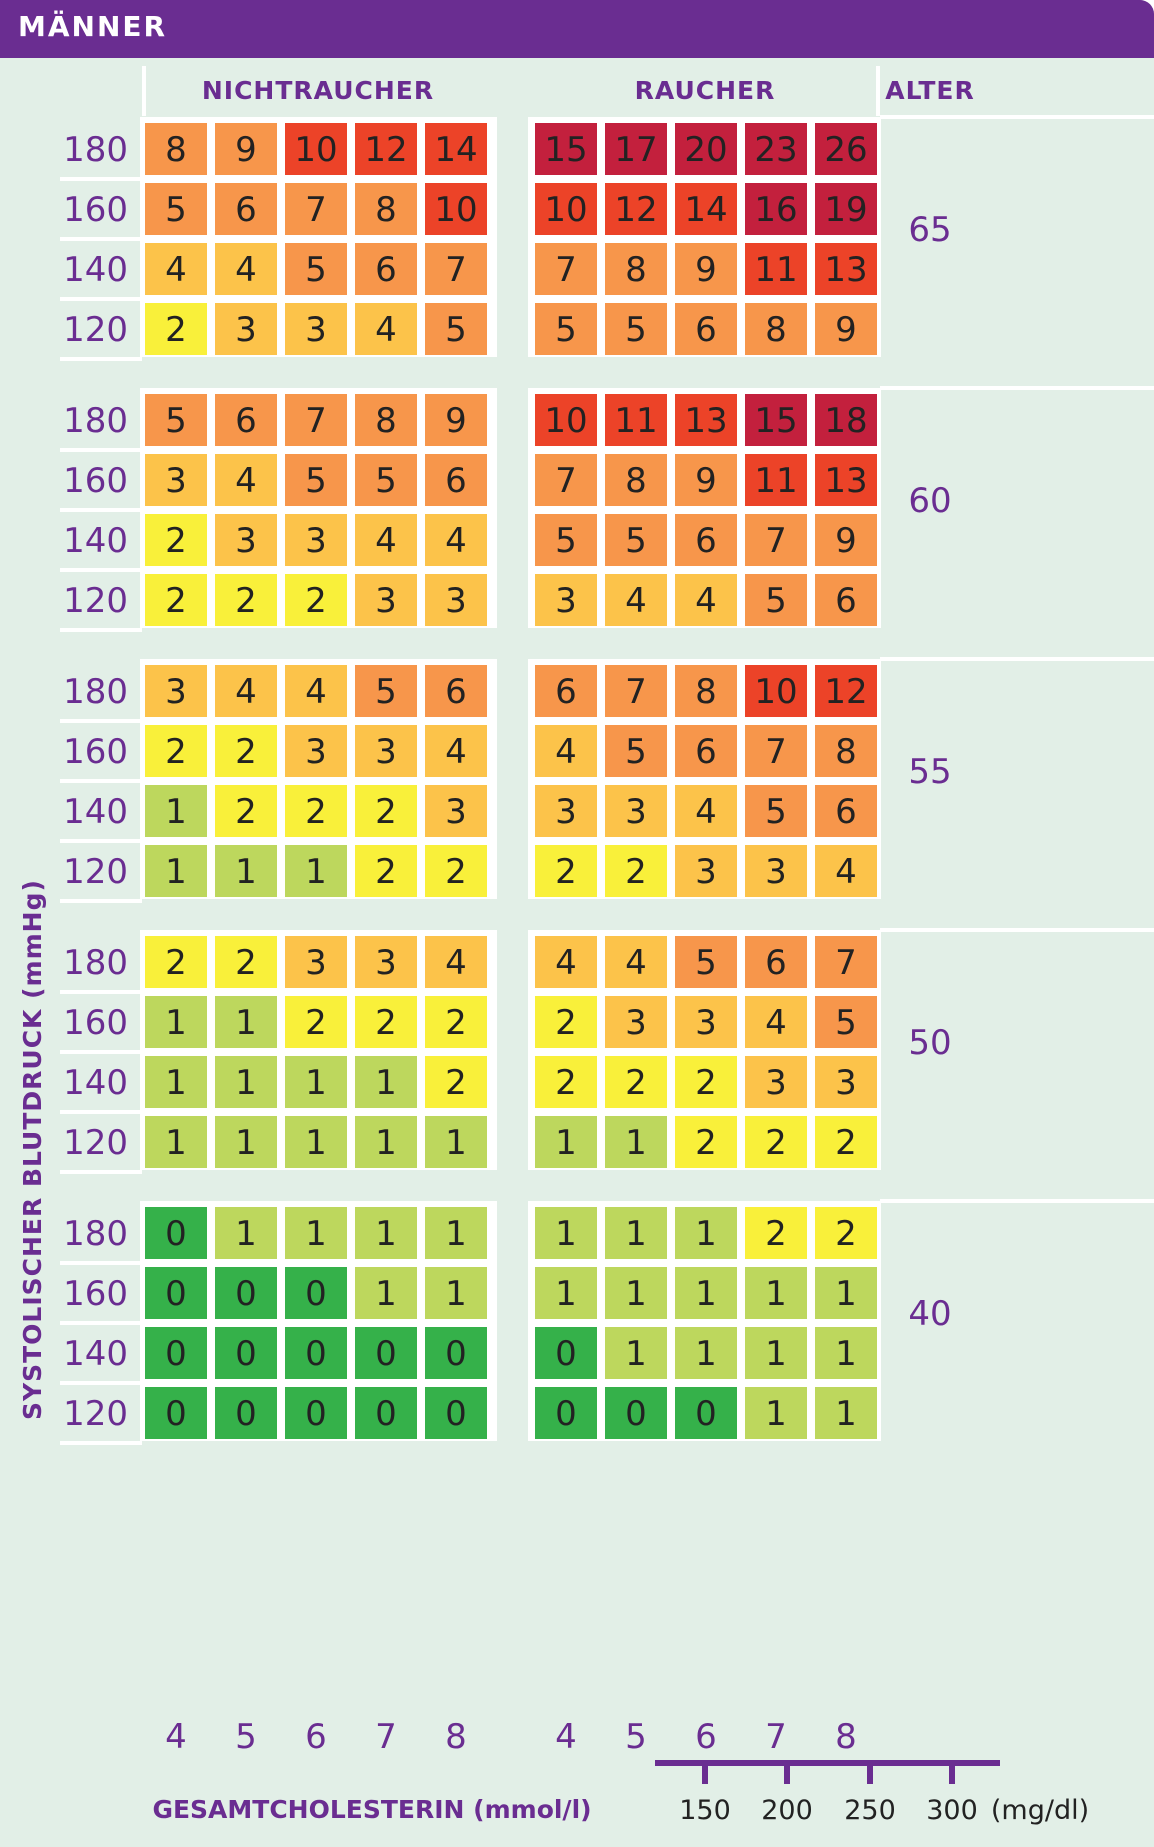 This screenshot has width=1154, height=1847. Describe the element at coordinates (705, 150) in the screenshot. I see `cell-value-raucher: 20` at that location.